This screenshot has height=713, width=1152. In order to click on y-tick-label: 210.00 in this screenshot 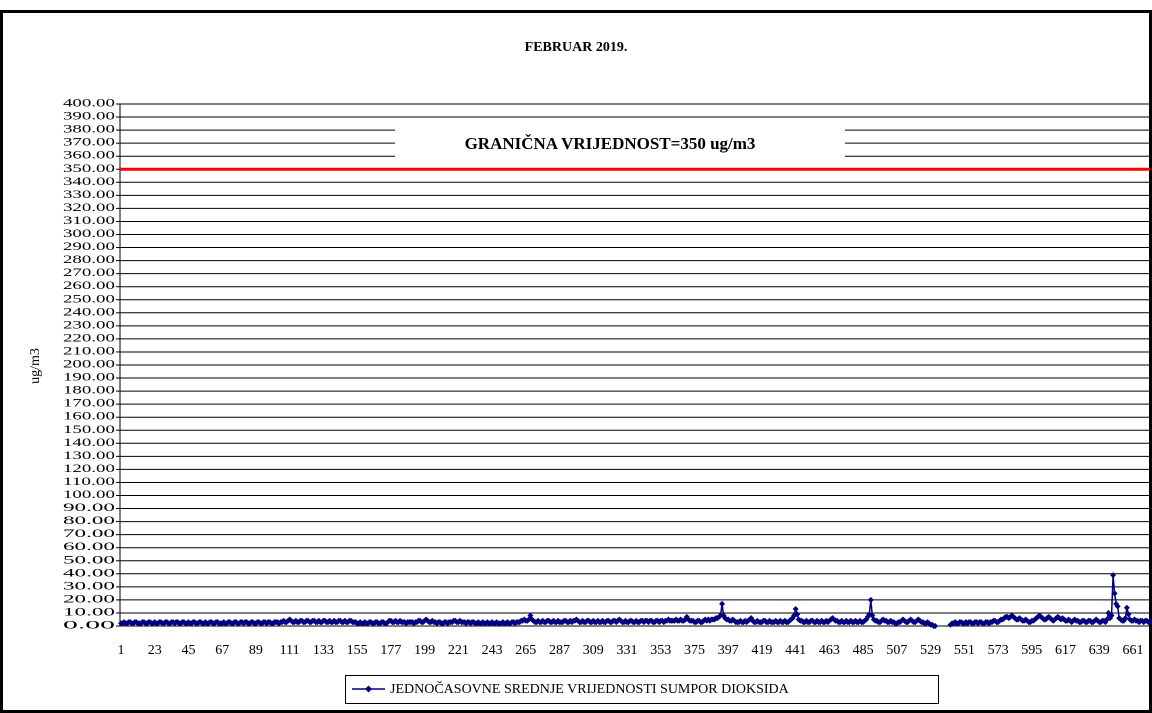, I will do `click(89, 350)`.